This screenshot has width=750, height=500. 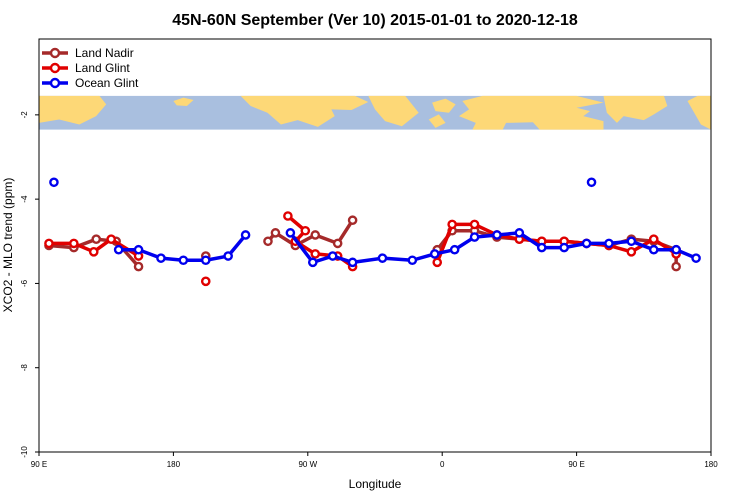 What do you see at coordinates (8, 245) in the screenshot?
I see `y-axis-label: XCO2 - MLO trend (ppm)` at bounding box center [8, 245].